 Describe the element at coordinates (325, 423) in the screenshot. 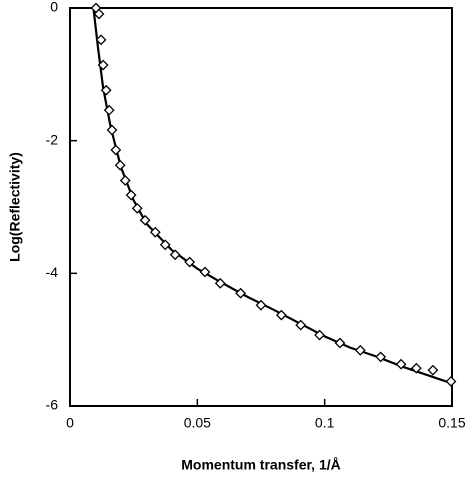

I see `x-tick-label: 0.1` at that location.